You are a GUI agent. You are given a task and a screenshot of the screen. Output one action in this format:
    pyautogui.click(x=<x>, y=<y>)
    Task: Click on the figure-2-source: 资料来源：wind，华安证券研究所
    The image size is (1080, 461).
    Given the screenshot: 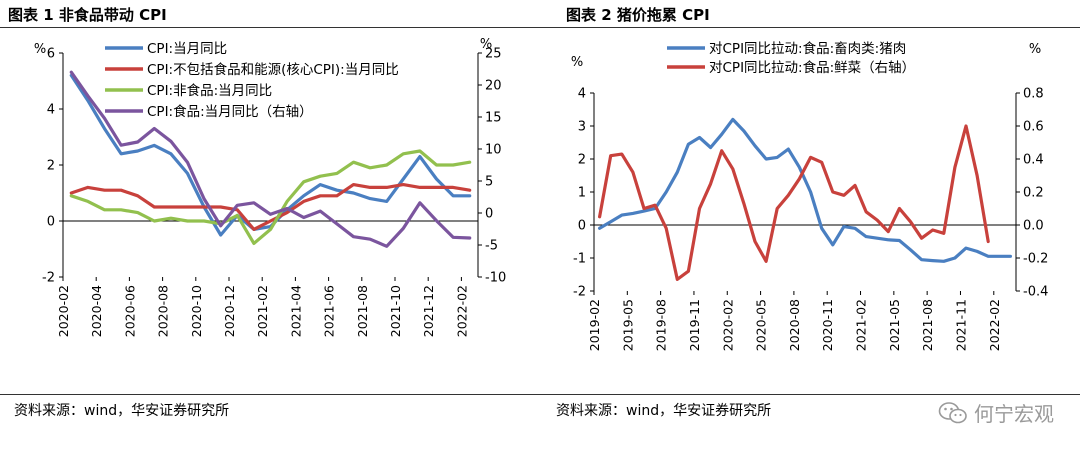 What is the action you would take?
    pyautogui.click(x=664, y=411)
    